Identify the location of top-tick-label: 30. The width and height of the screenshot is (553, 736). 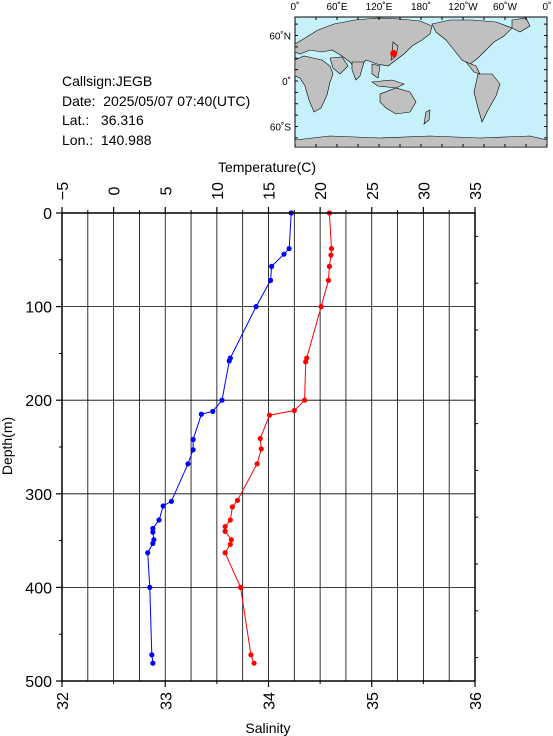
(424, 191).